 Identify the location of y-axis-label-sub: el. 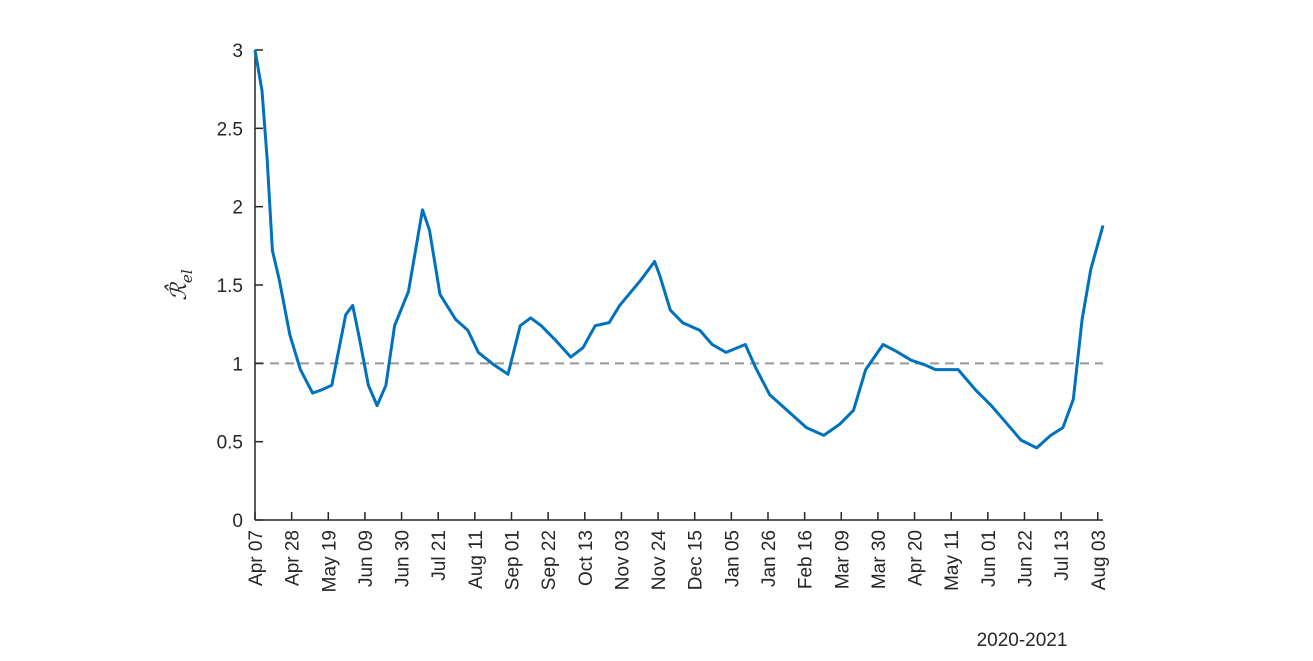
(187, 276).